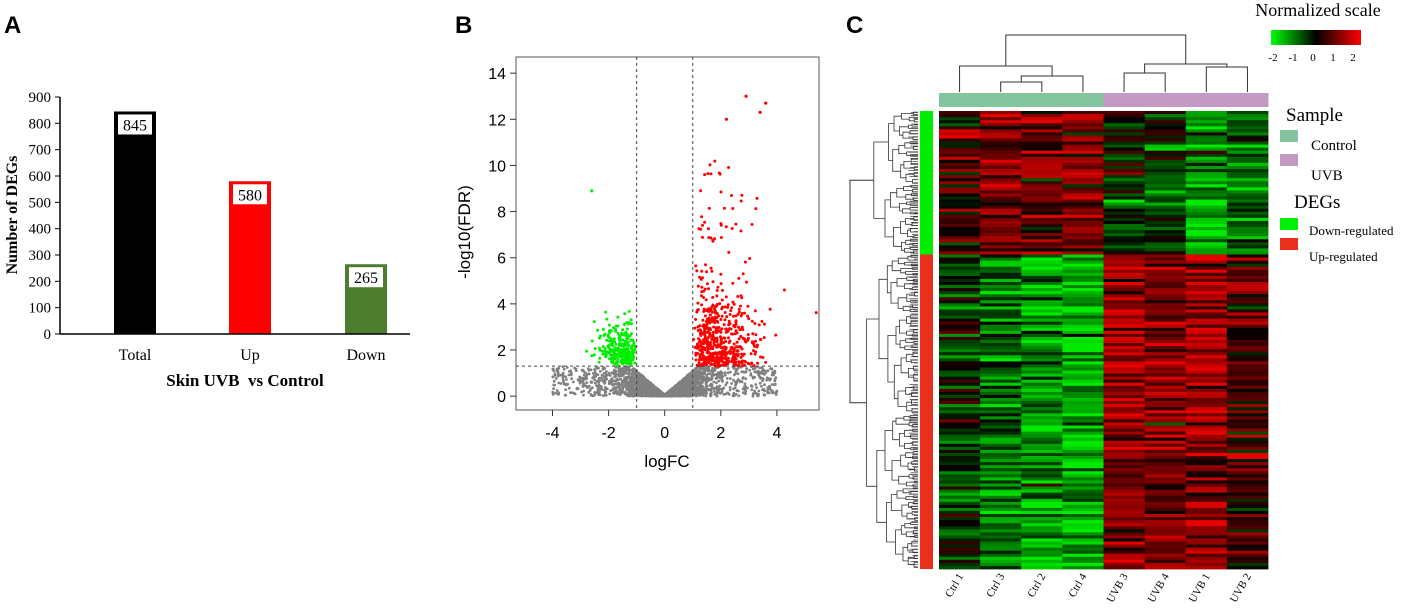  I want to click on scale-tick-label: -1, so click(1292, 58).